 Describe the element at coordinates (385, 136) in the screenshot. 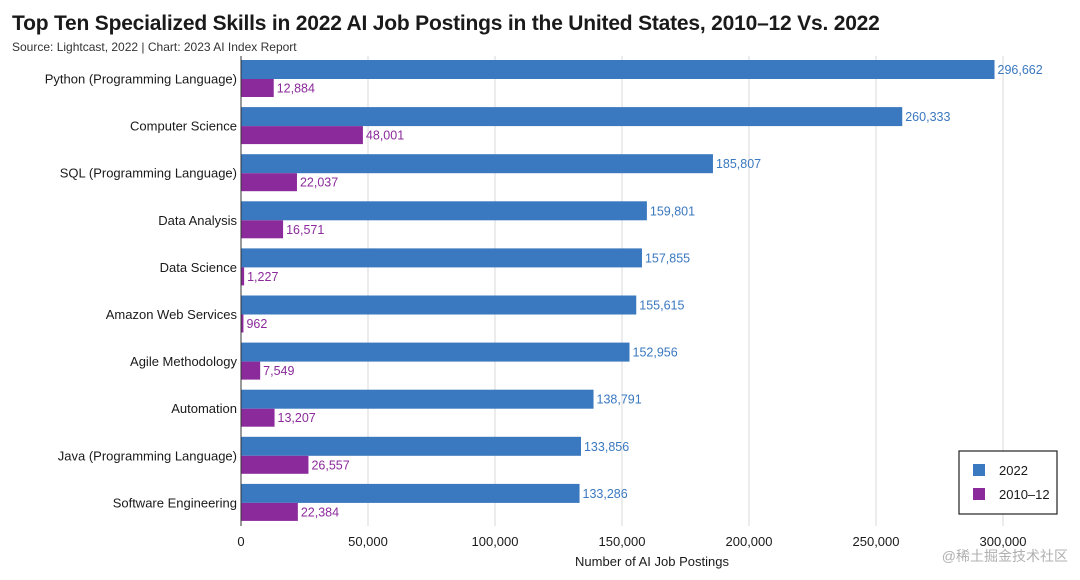

I see `value-label-2010-12: 48,001` at that location.